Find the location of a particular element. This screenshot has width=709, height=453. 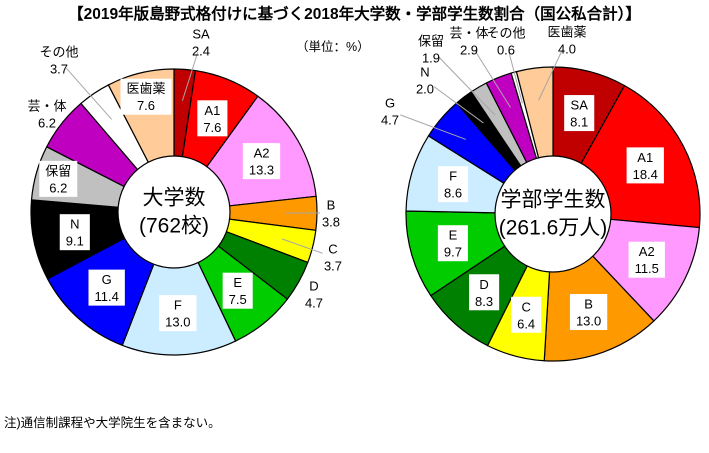

chart-text: 2.9 is located at coordinates (469, 50).